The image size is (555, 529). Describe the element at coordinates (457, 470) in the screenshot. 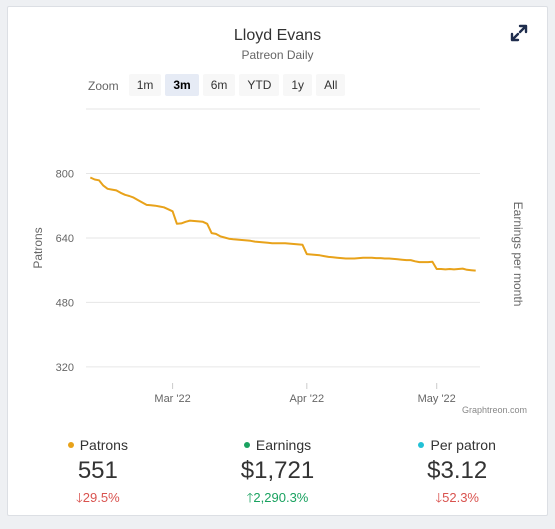

I see `stat-value: $3.12` at that location.